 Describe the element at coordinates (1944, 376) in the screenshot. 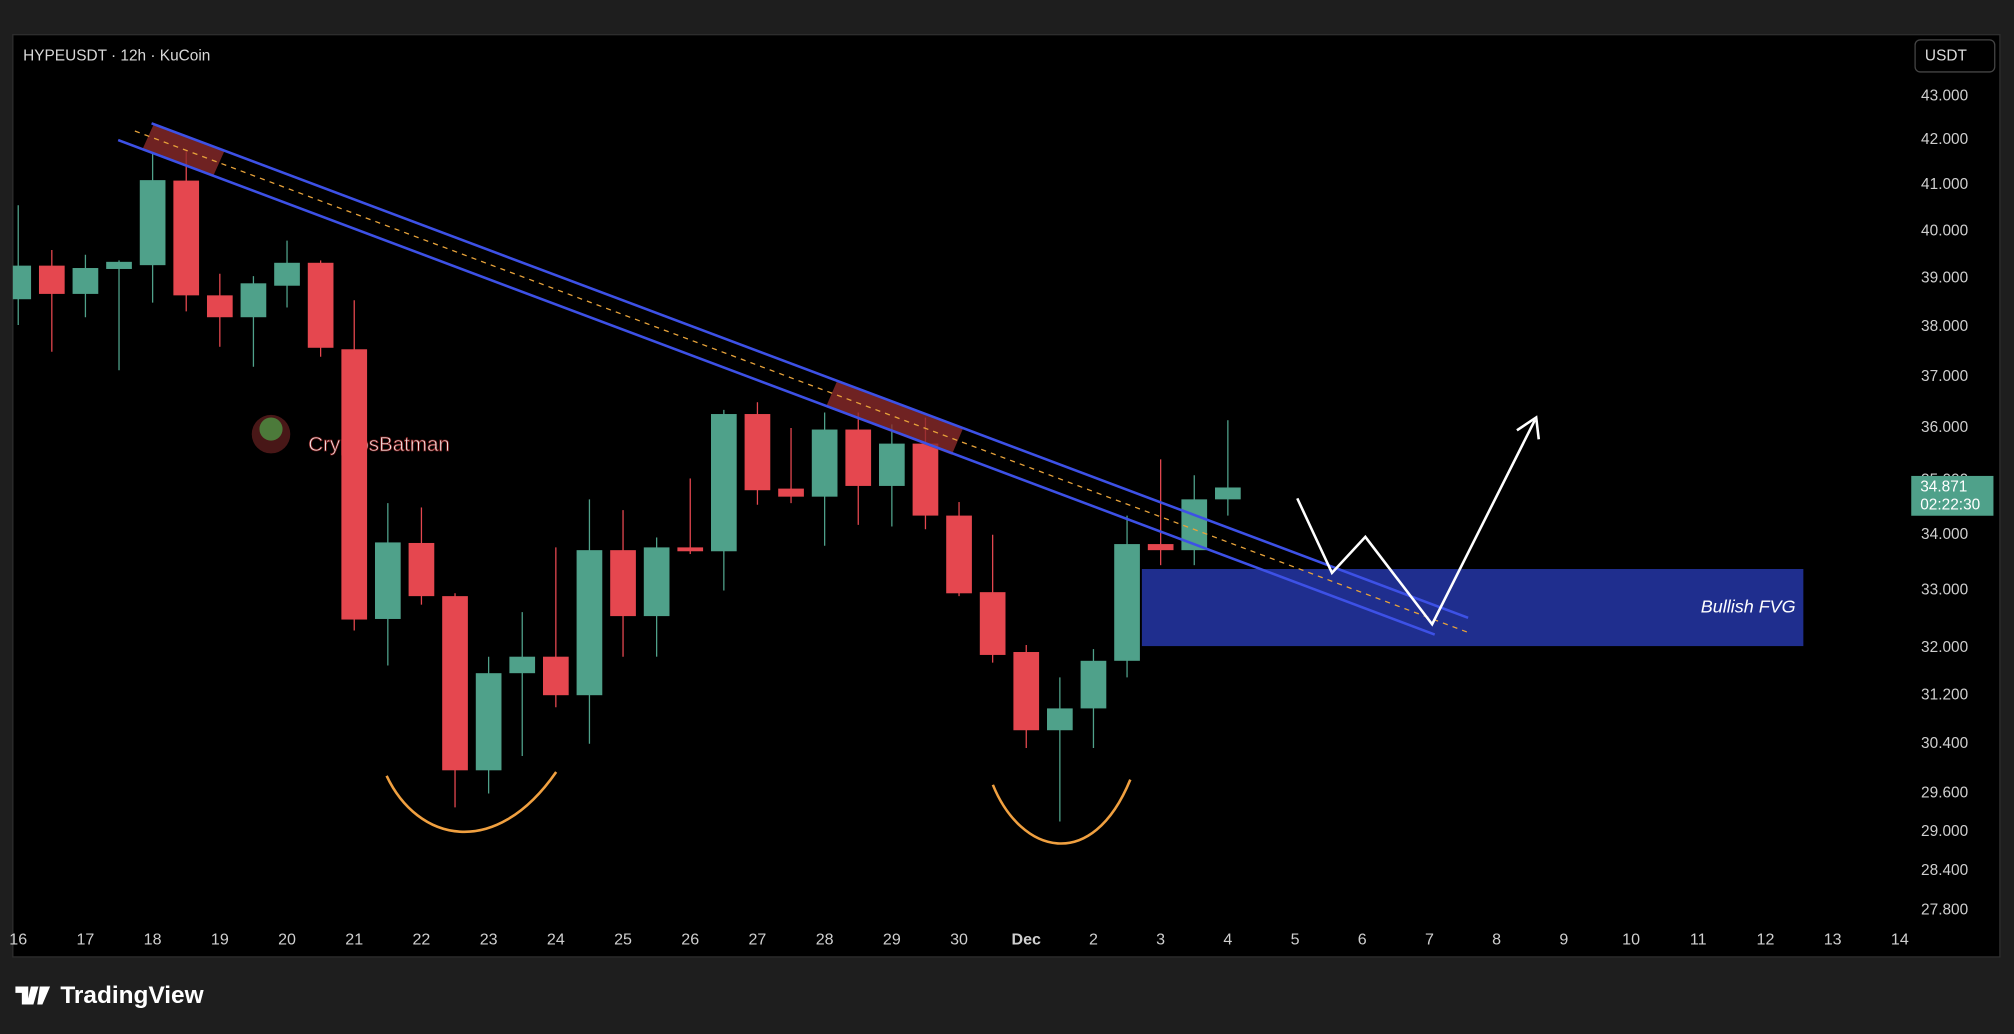

I see `y-tick-label: 37.000` at that location.